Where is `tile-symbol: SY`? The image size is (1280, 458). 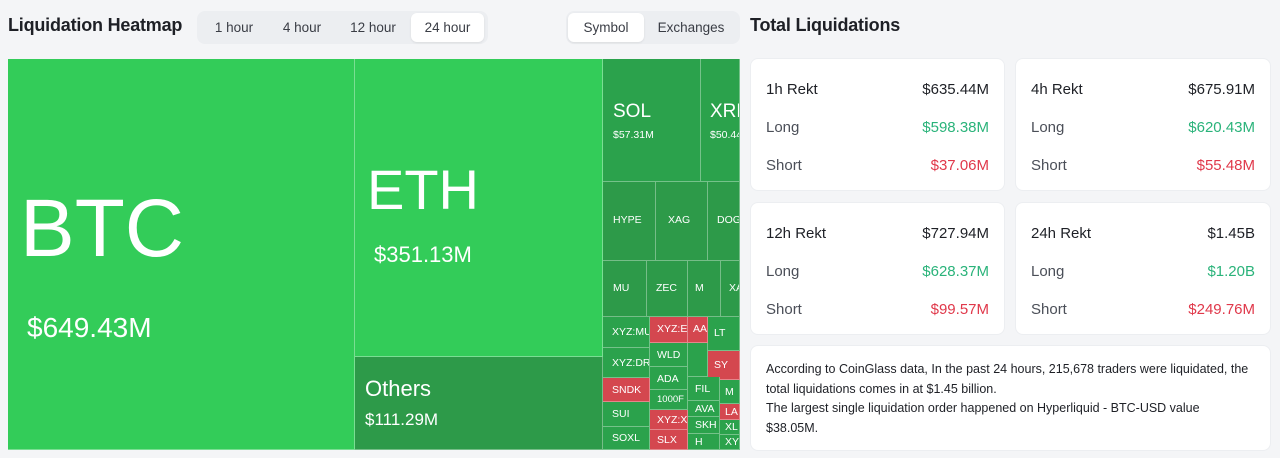 tile-symbol: SY is located at coordinates (721, 365).